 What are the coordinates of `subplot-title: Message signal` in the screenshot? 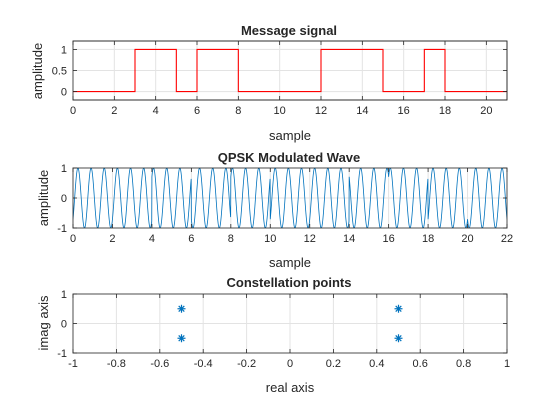 It's located at (289, 30).